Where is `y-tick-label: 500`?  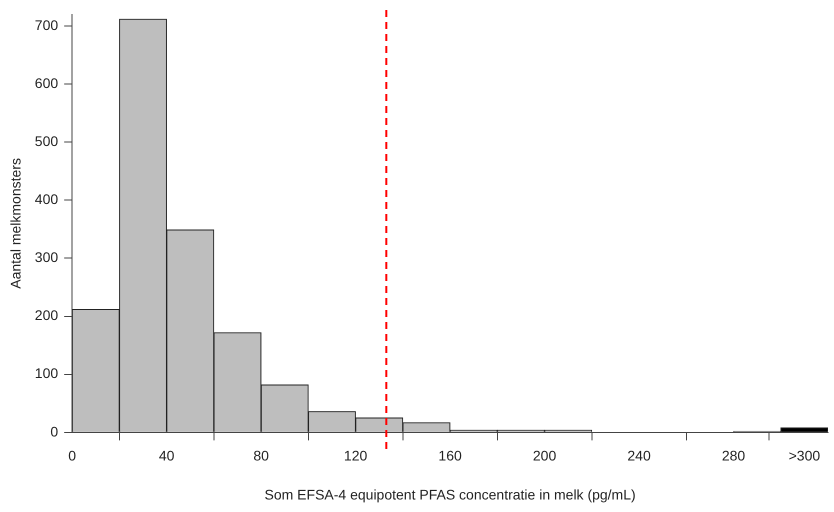 y-tick-label: 500 is located at coordinates (46, 140).